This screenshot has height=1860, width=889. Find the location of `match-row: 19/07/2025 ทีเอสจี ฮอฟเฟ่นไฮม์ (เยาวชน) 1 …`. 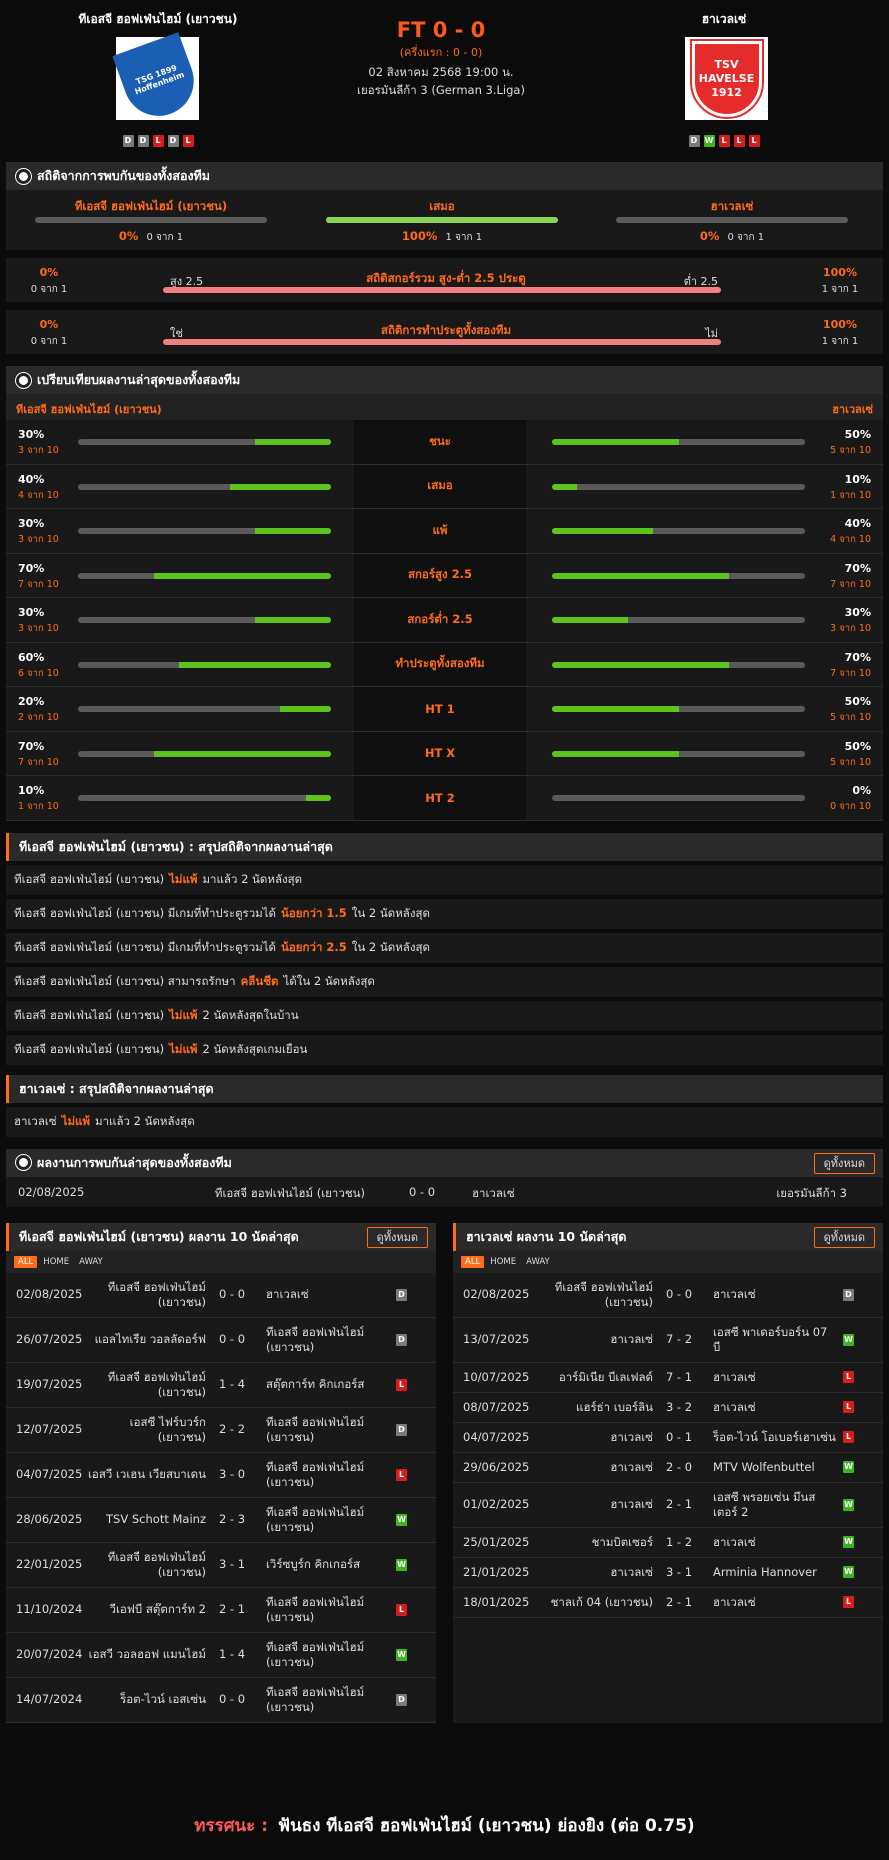

match-row: 19/07/2025 ทีเอสจี ฮอฟเฟ่นไฮม์ (เยาวชน) 1 … is located at coordinates (221, 1385).